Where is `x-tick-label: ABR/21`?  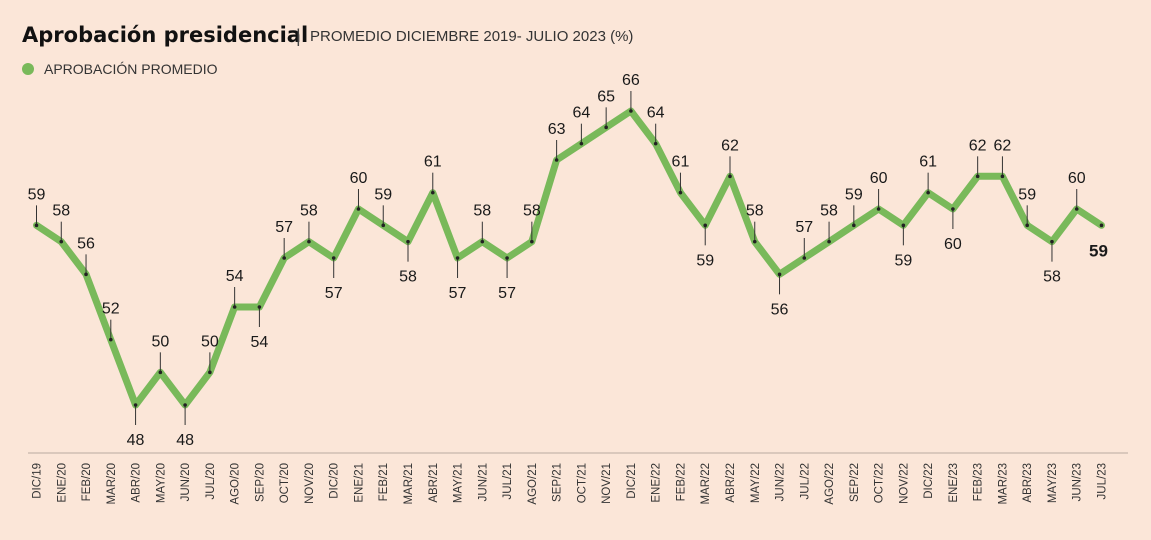
x-tick-label: ABR/21 is located at coordinates (434, 483).